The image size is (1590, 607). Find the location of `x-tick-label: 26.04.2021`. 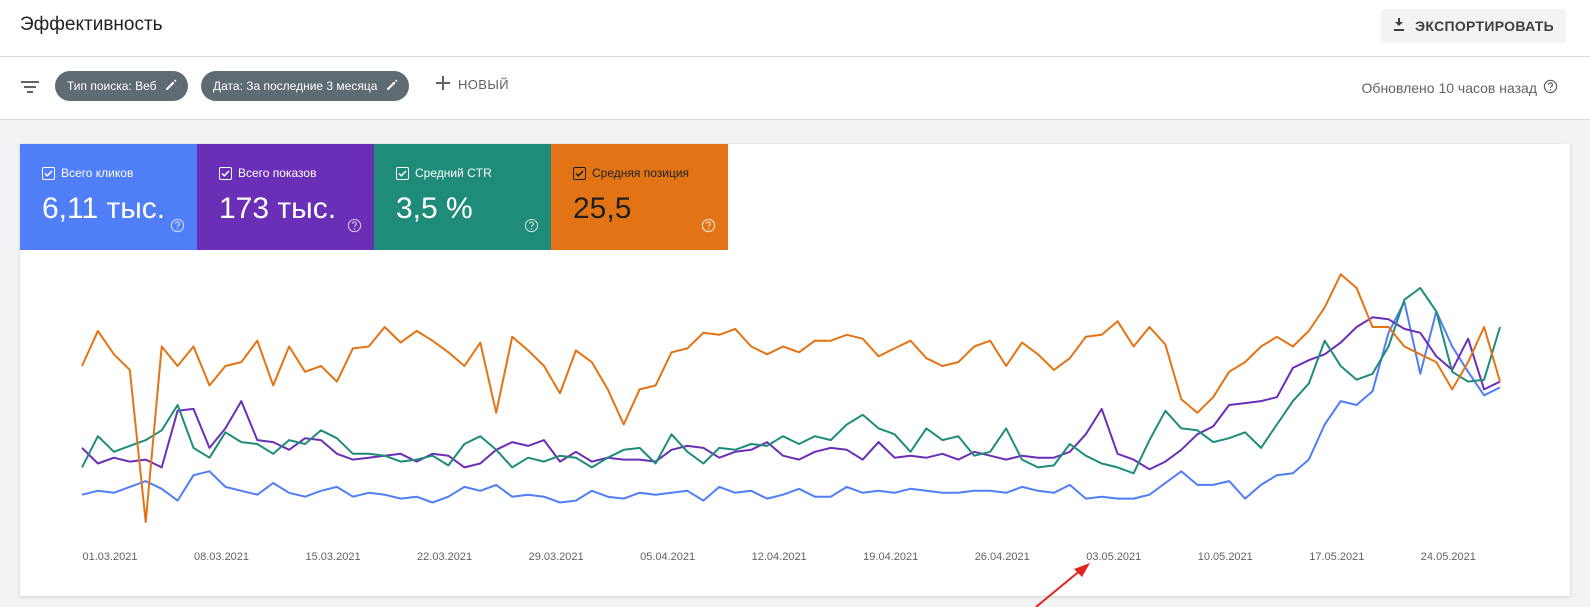

x-tick-label: 26.04.2021 is located at coordinates (1002, 557).